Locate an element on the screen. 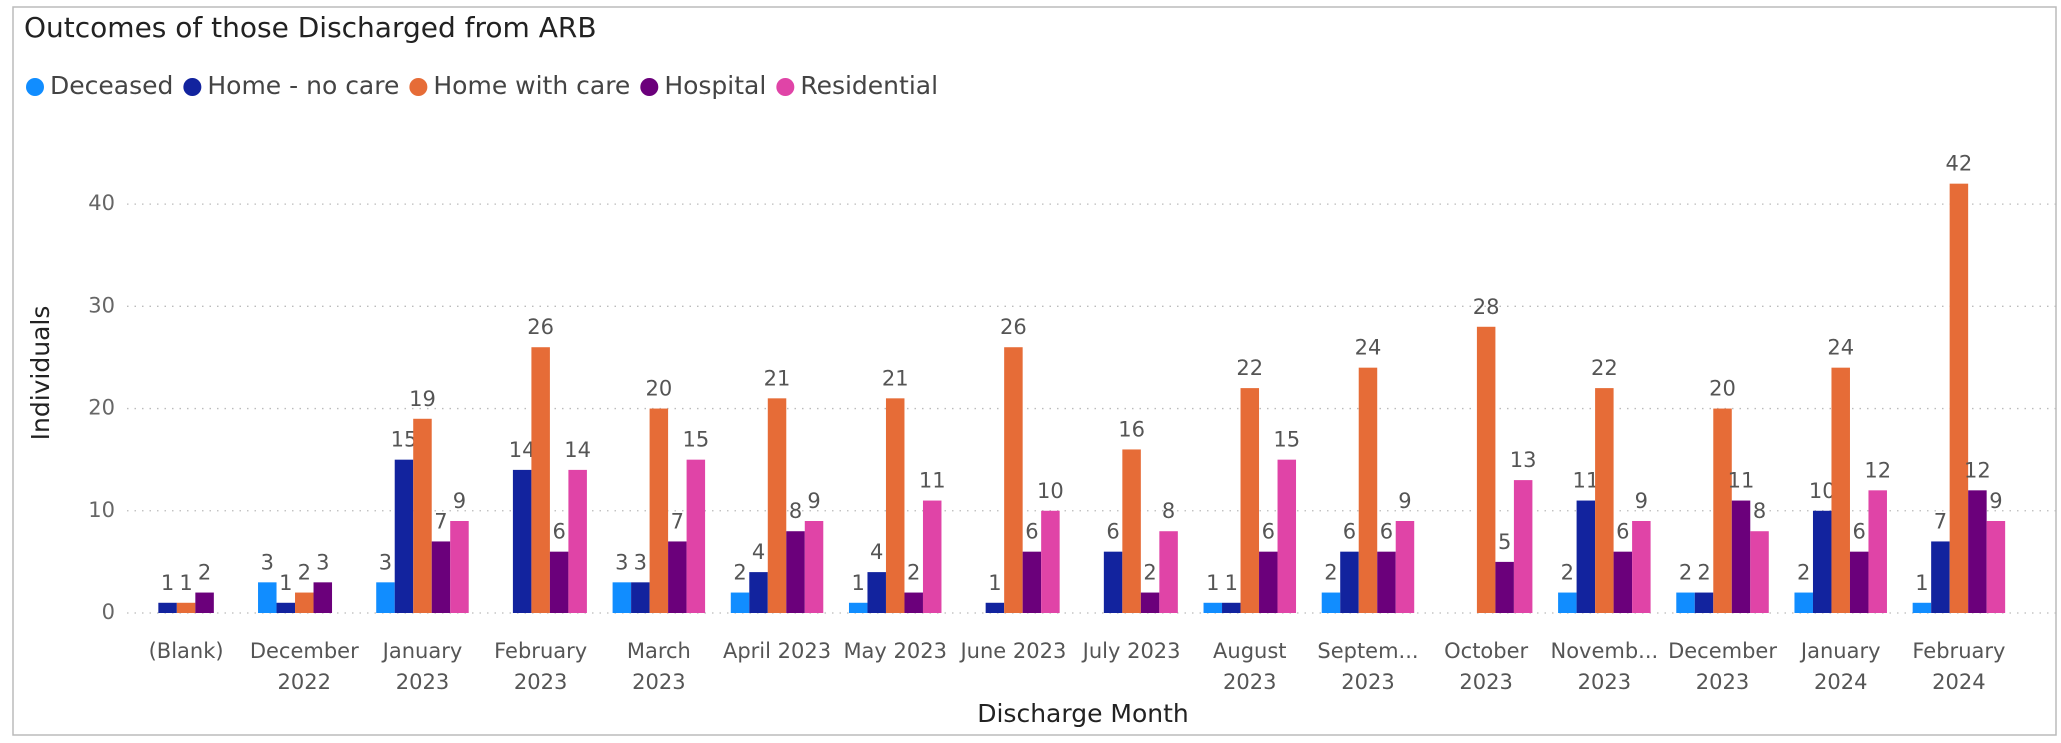 Image resolution: width=2061 pixels, height=743 pixels. legend-label: Residential is located at coordinates (869, 85).